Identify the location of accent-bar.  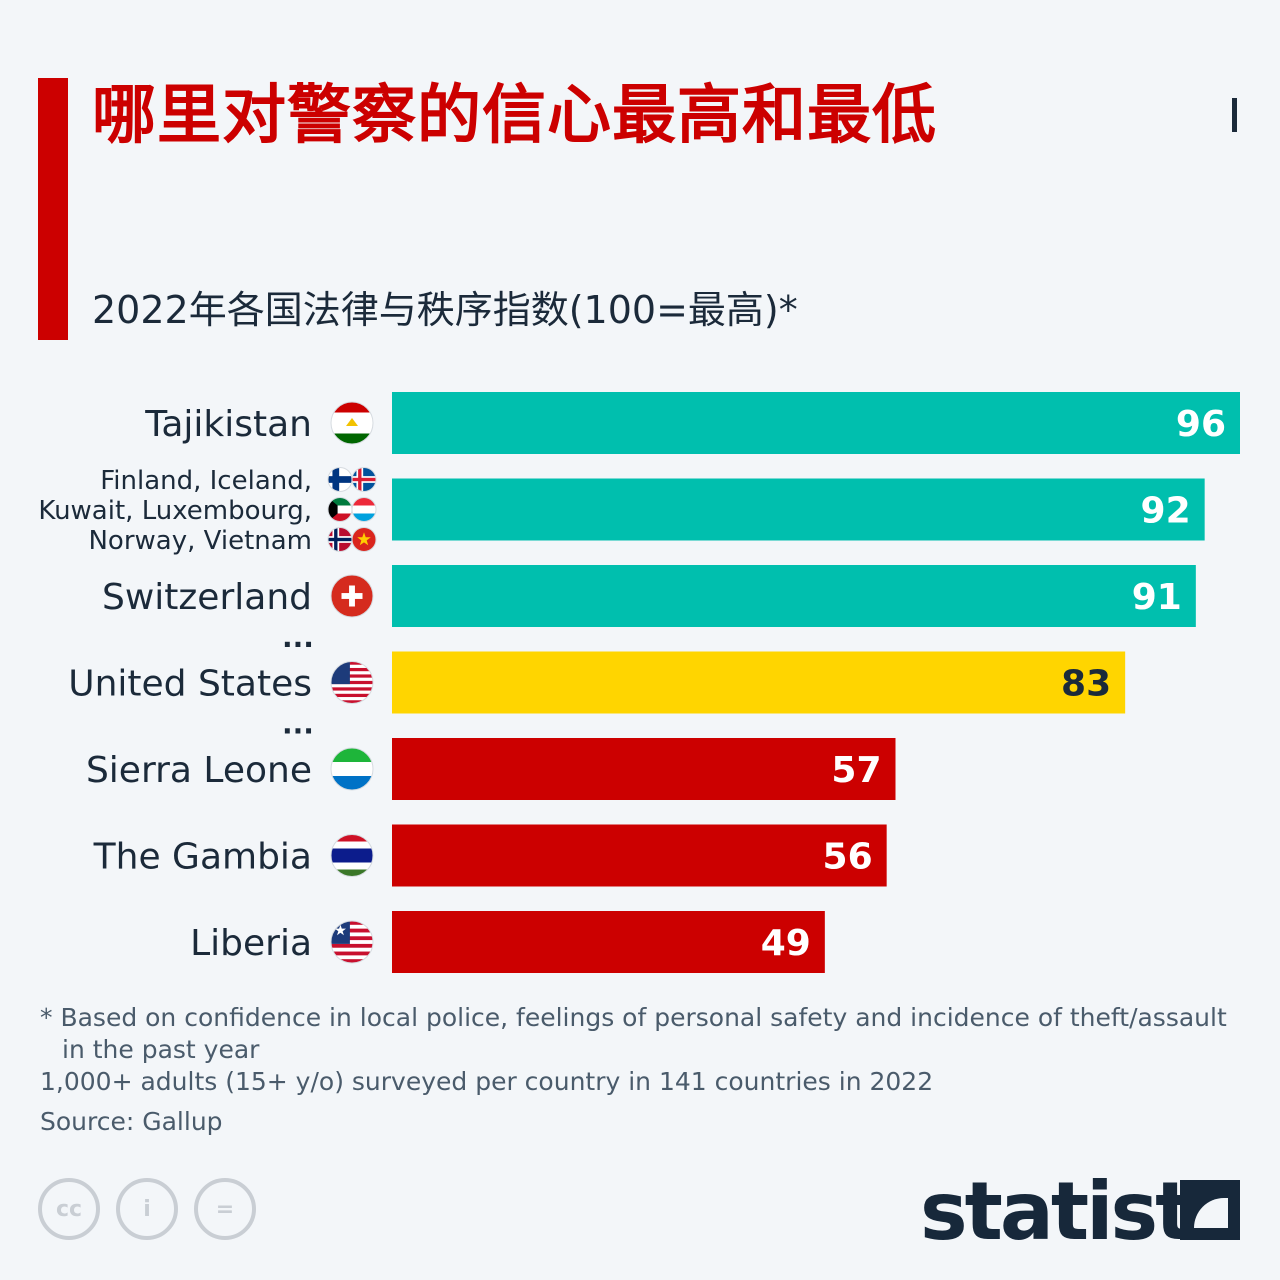
(53, 209).